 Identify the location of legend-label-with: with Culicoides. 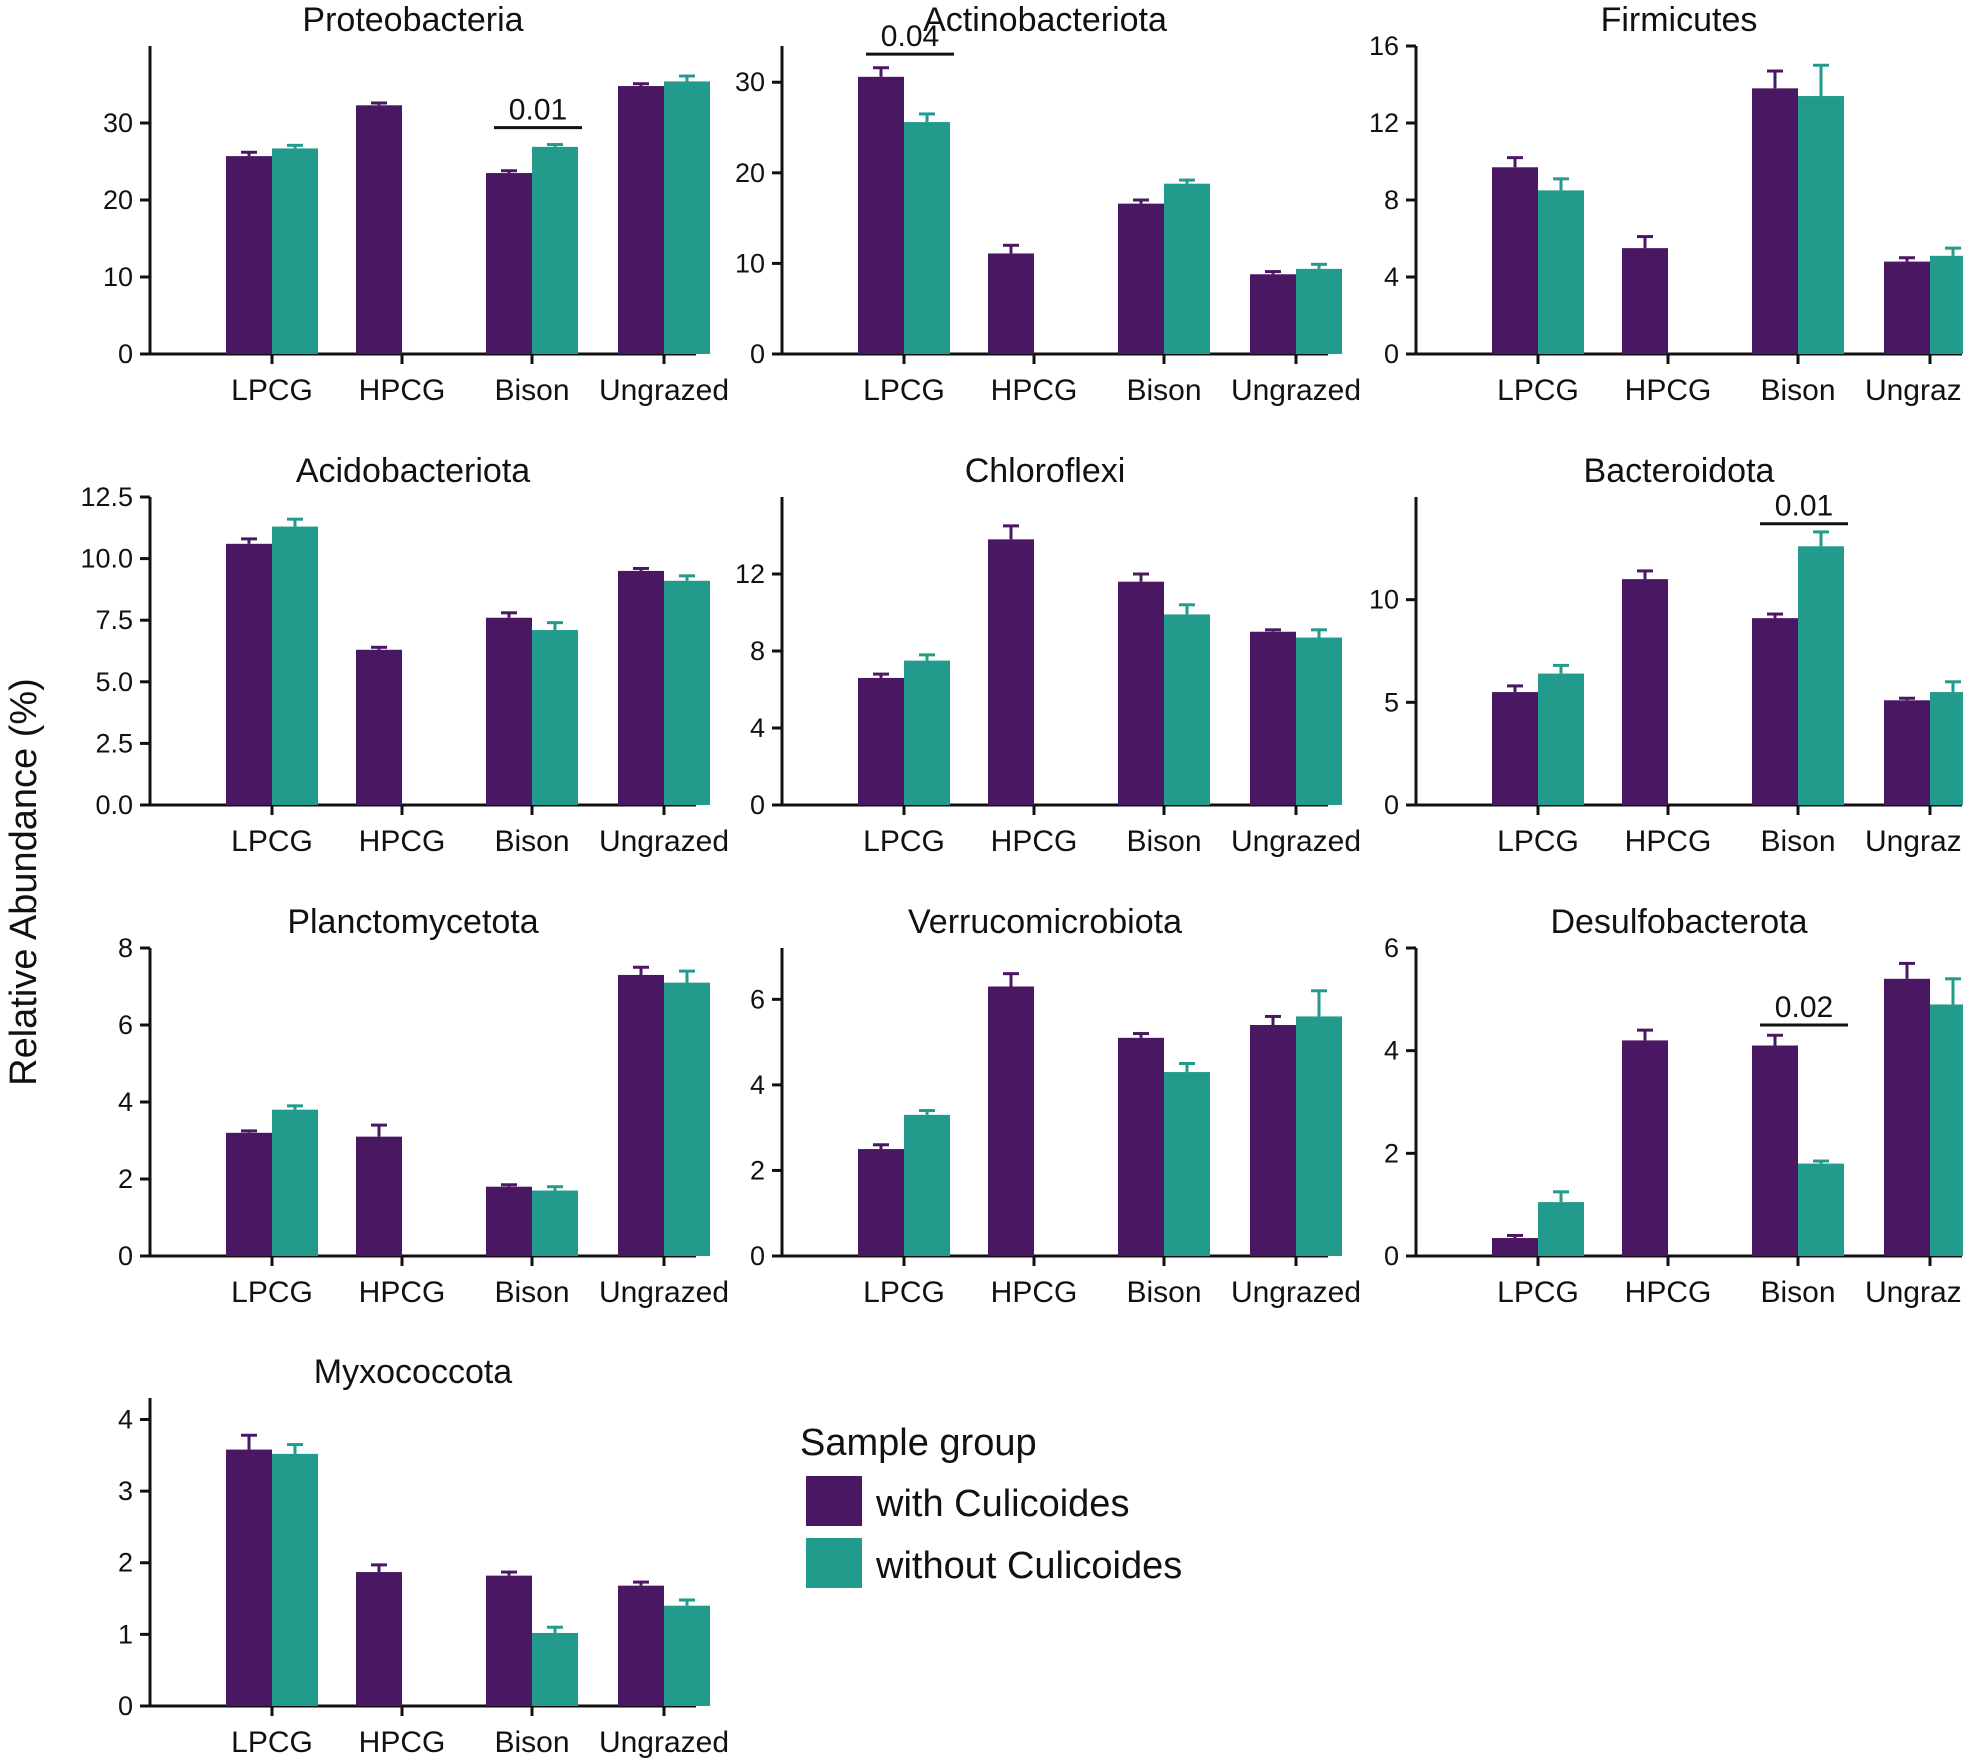
(1002, 1504).